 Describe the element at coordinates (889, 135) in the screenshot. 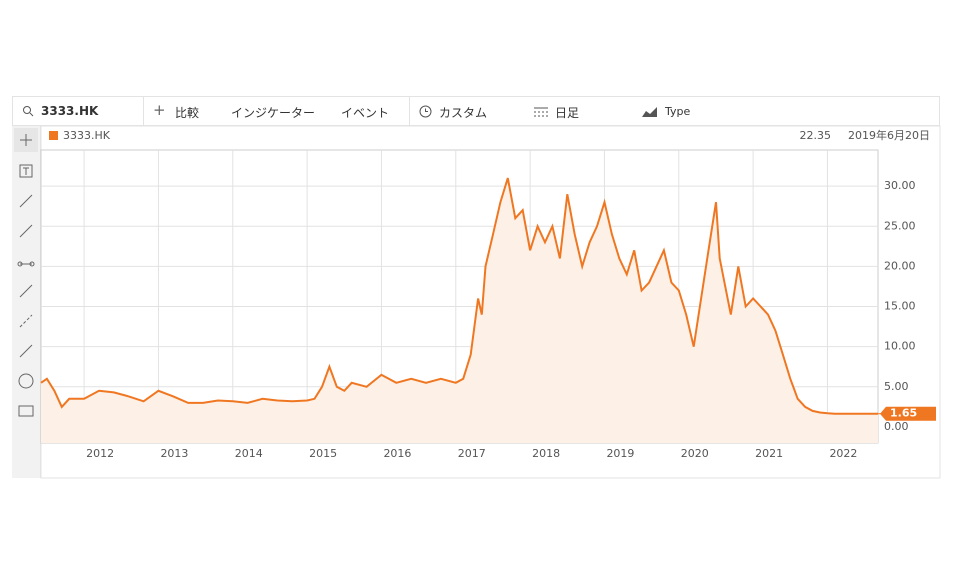

I see `crosshair-date: 2019年6月20日` at that location.